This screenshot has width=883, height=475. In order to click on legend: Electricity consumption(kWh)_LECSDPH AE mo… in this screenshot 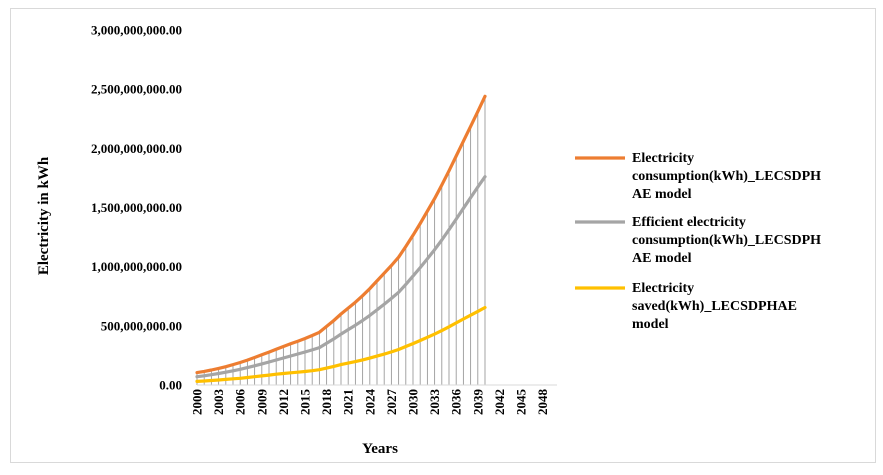, I will do `click(698, 241)`.